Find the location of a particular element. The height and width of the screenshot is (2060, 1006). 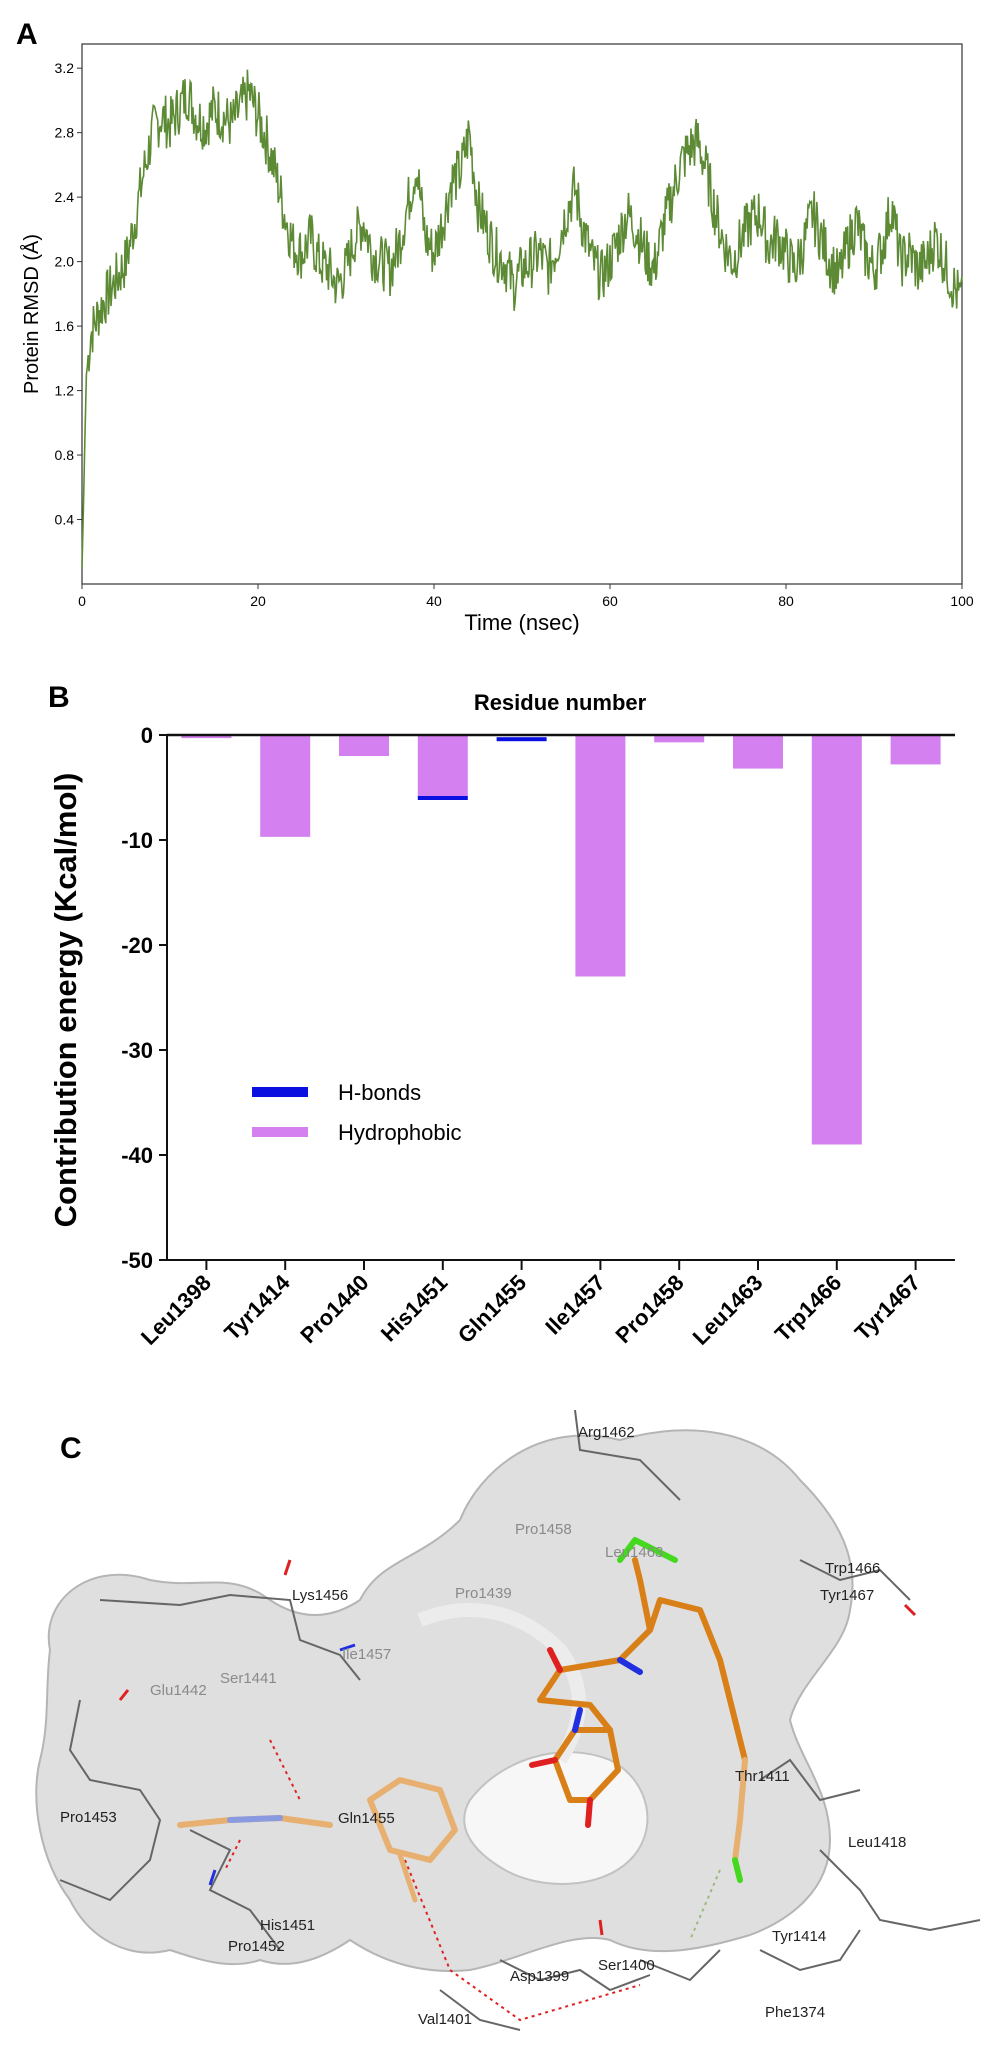

hbond-line is located at coordinates (522, 1940).